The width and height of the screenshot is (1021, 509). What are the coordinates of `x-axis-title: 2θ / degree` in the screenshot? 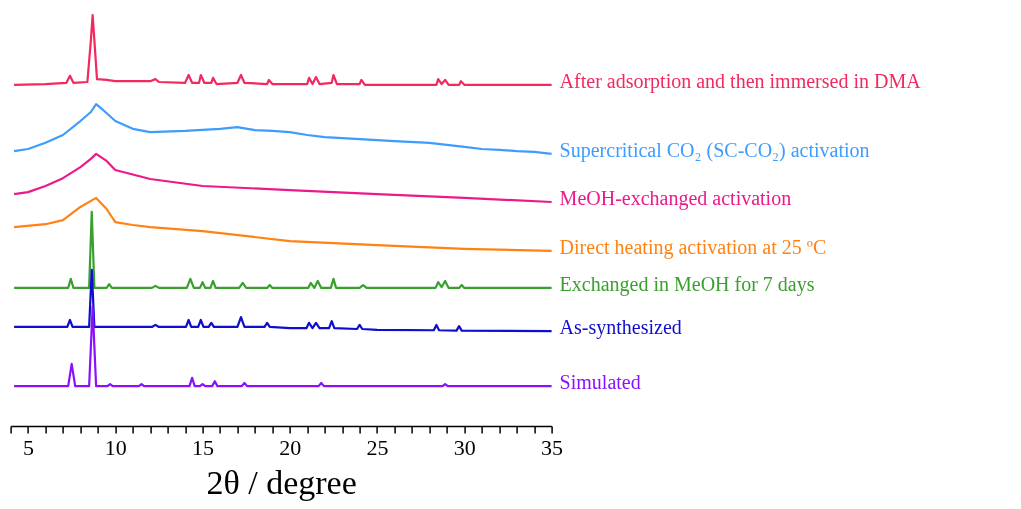 It's located at (281, 482).